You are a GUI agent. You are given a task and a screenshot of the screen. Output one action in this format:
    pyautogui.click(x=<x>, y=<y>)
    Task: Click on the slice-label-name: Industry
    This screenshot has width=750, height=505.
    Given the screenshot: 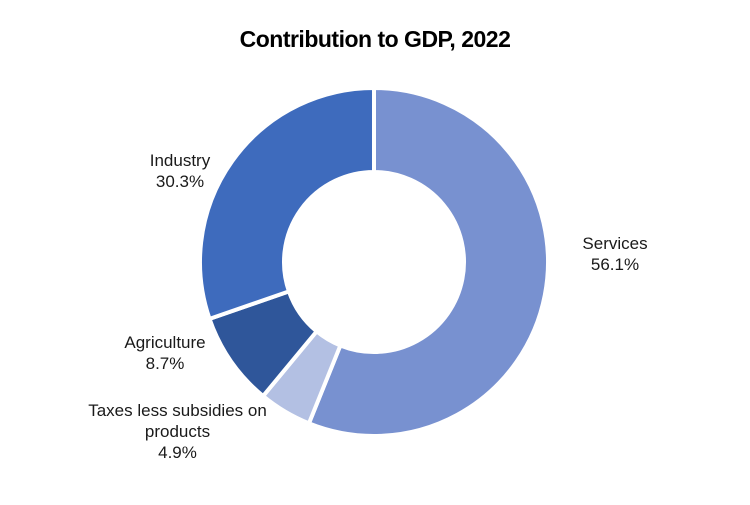 What is the action you would take?
    pyautogui.click(x=180, y=160)
    